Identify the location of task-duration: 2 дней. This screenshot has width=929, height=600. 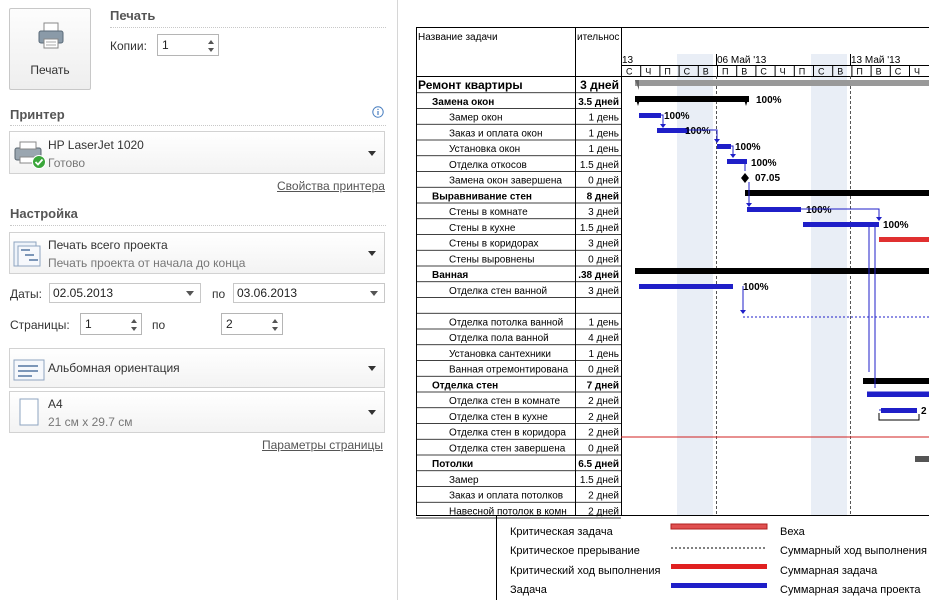
(603, 401).